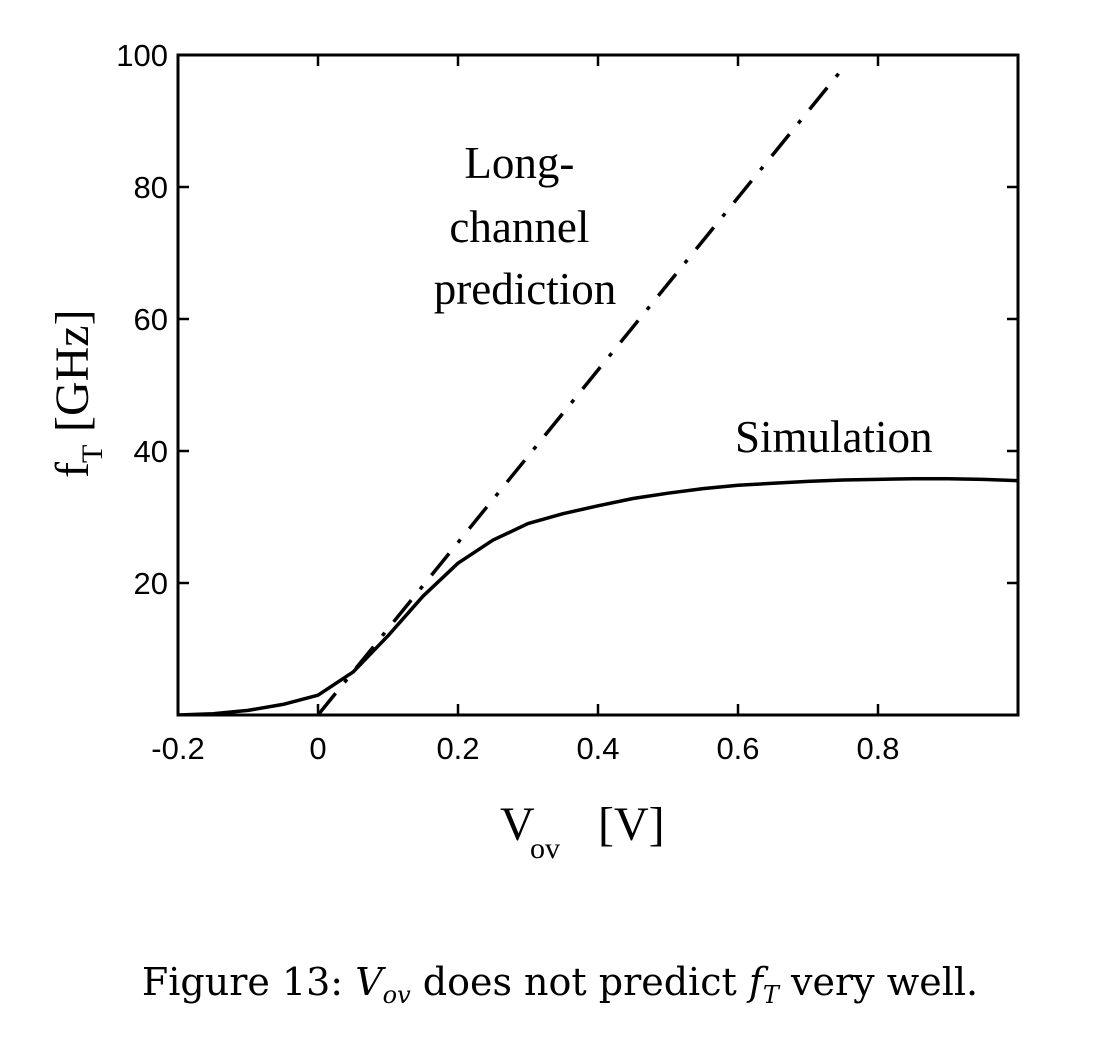 The height and width of the screenshot is (1051, 1120). What do you see at coordinates (525, 289) in the screenshot?
I see `annotation-long-channel-line-3: prediction` at bounding box center [525, 289].